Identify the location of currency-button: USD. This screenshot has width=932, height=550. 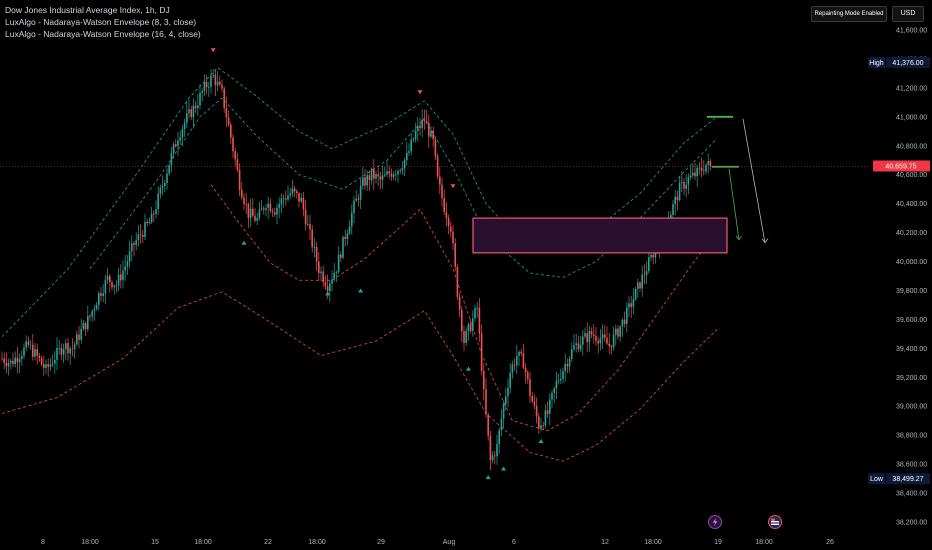
(908, 14).